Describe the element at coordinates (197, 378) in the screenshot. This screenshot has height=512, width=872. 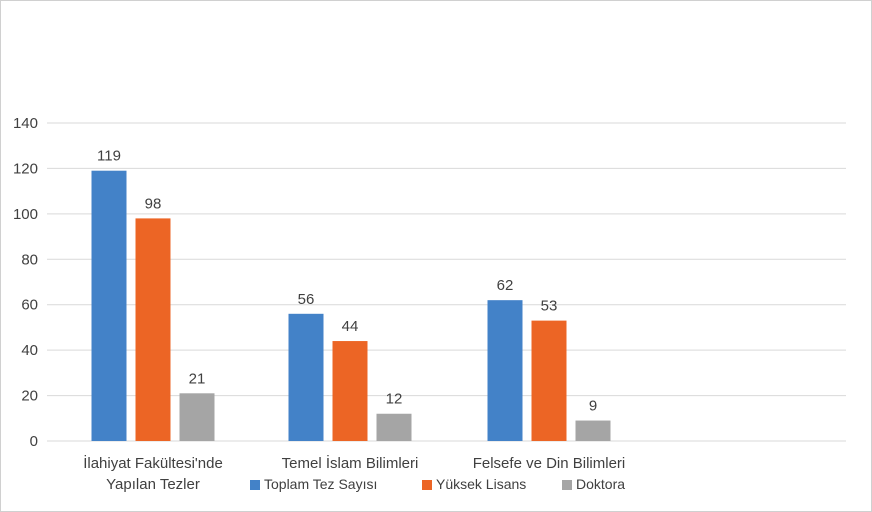
I see `data-label: 21` at that location.